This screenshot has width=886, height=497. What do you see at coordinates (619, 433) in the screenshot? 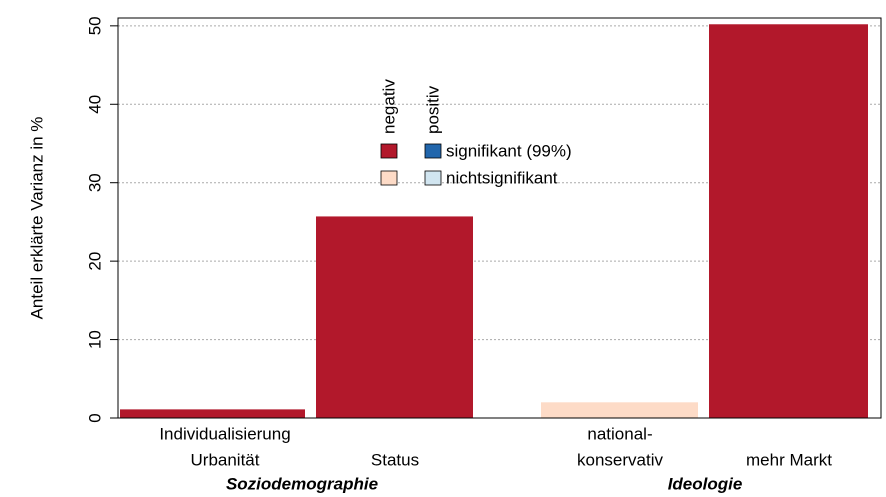
I see `x-tick-label: national-` at bounding box center [619, 433].